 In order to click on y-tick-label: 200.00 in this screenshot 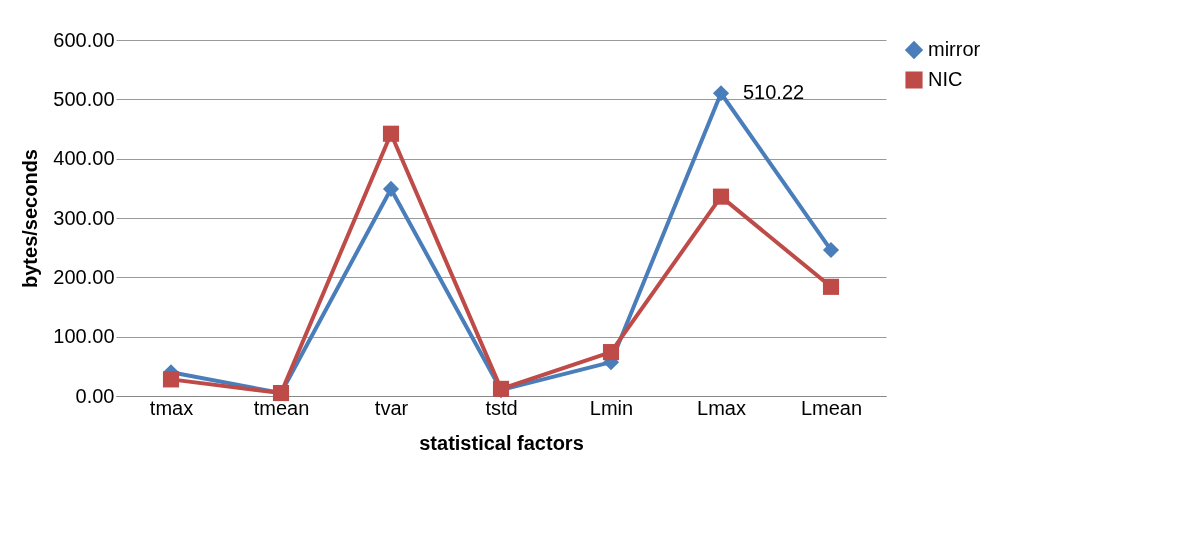, I will do `click(84, 276)`.